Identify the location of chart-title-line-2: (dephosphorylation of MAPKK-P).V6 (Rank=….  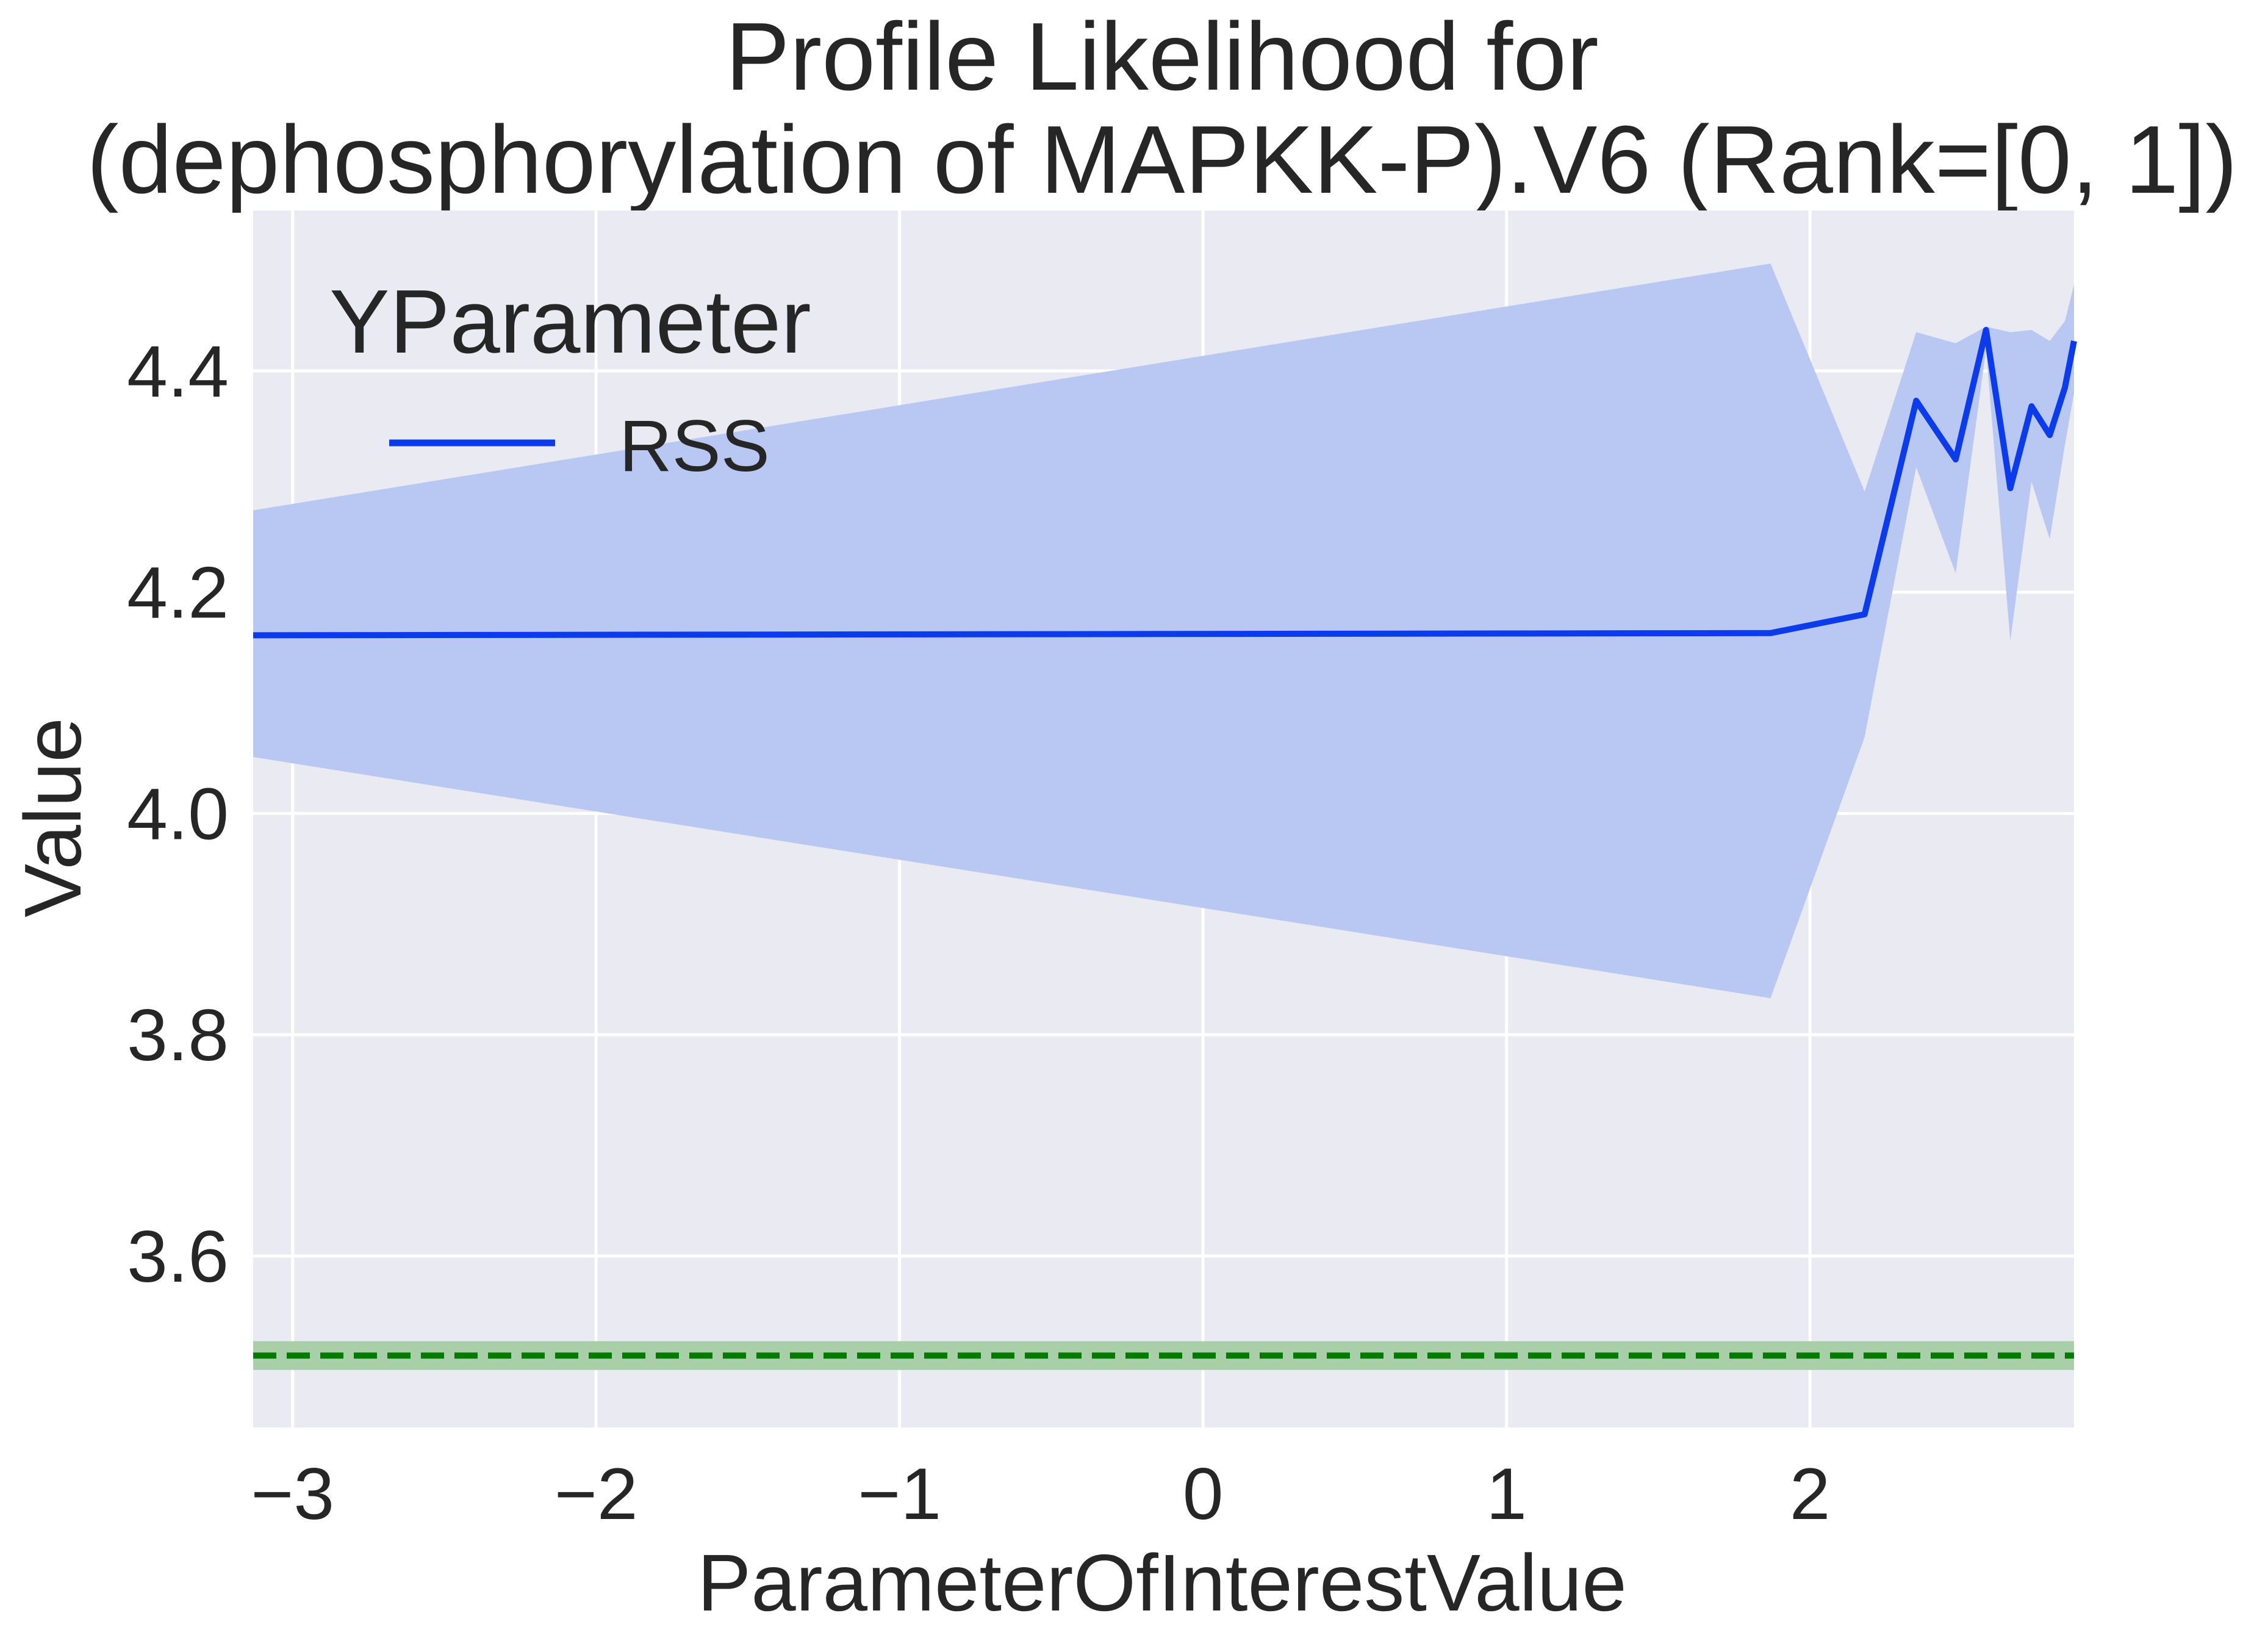
(1162, 160).